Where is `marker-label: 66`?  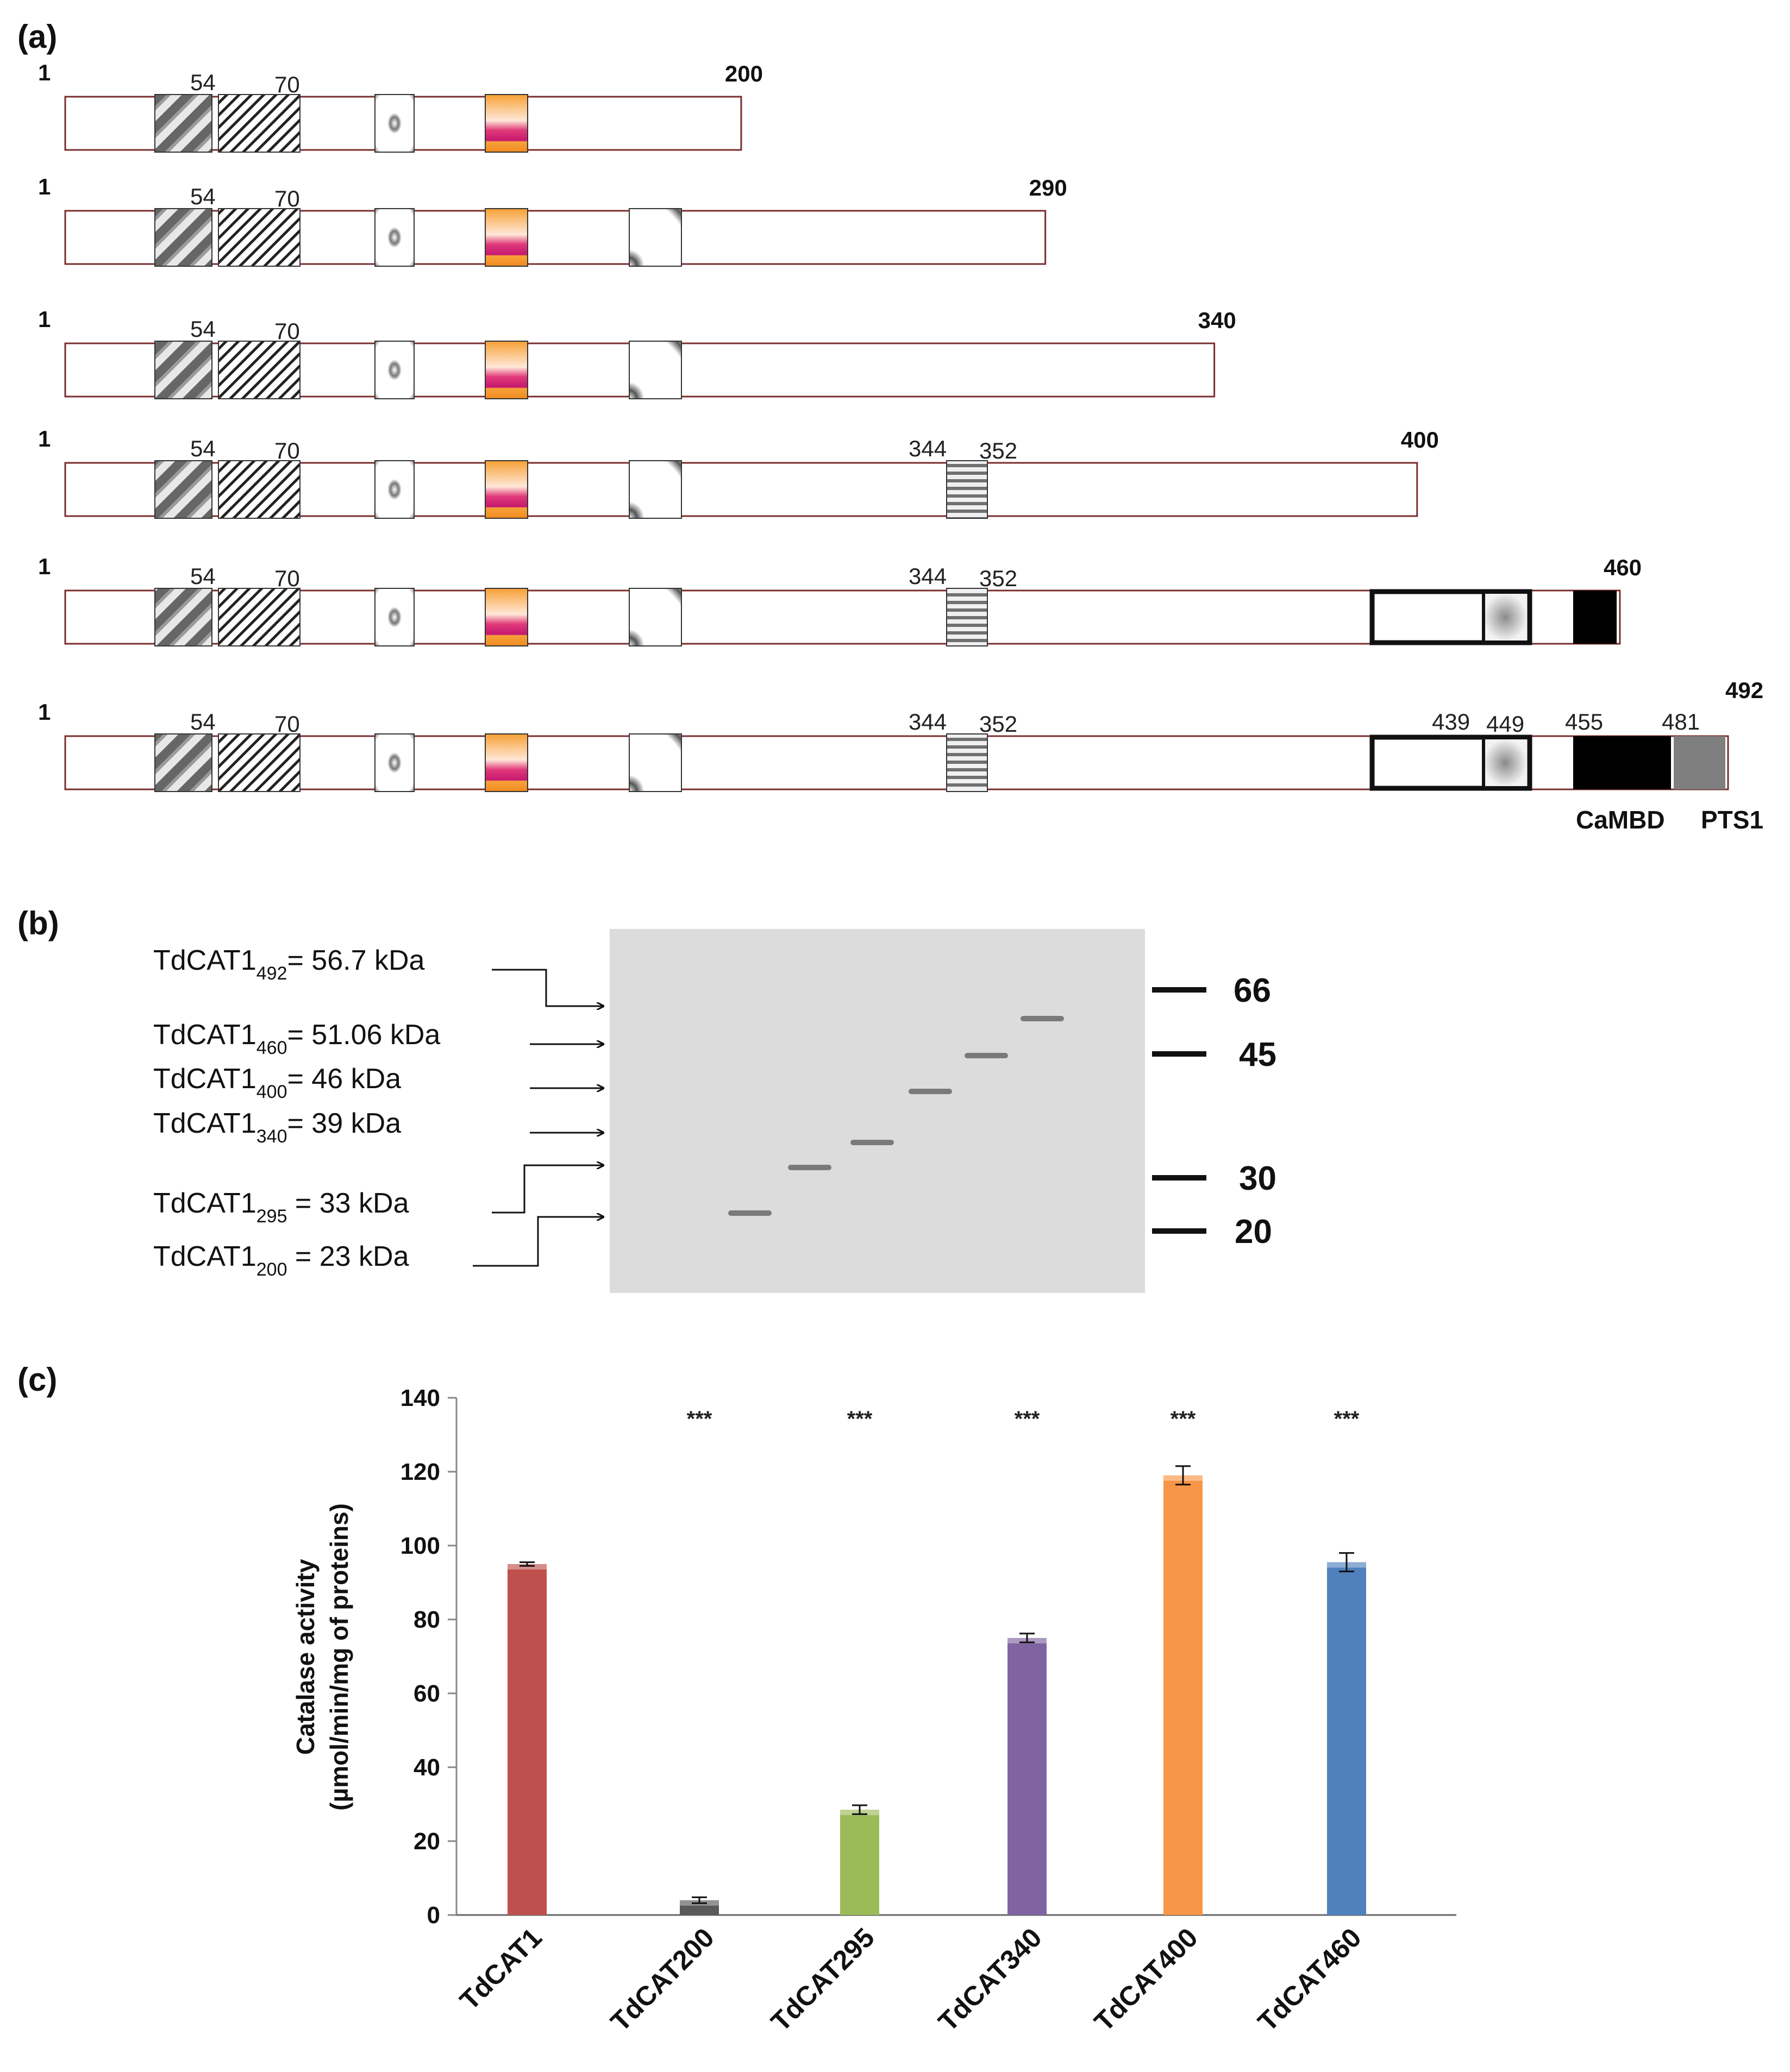 marker-label: 66 is located at coordinates (1252, 990).